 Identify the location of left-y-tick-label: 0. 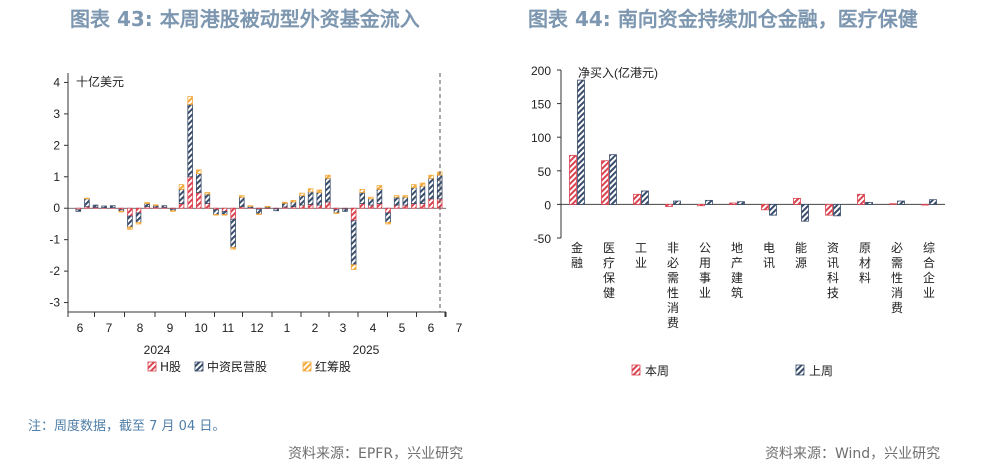
(56, 208).